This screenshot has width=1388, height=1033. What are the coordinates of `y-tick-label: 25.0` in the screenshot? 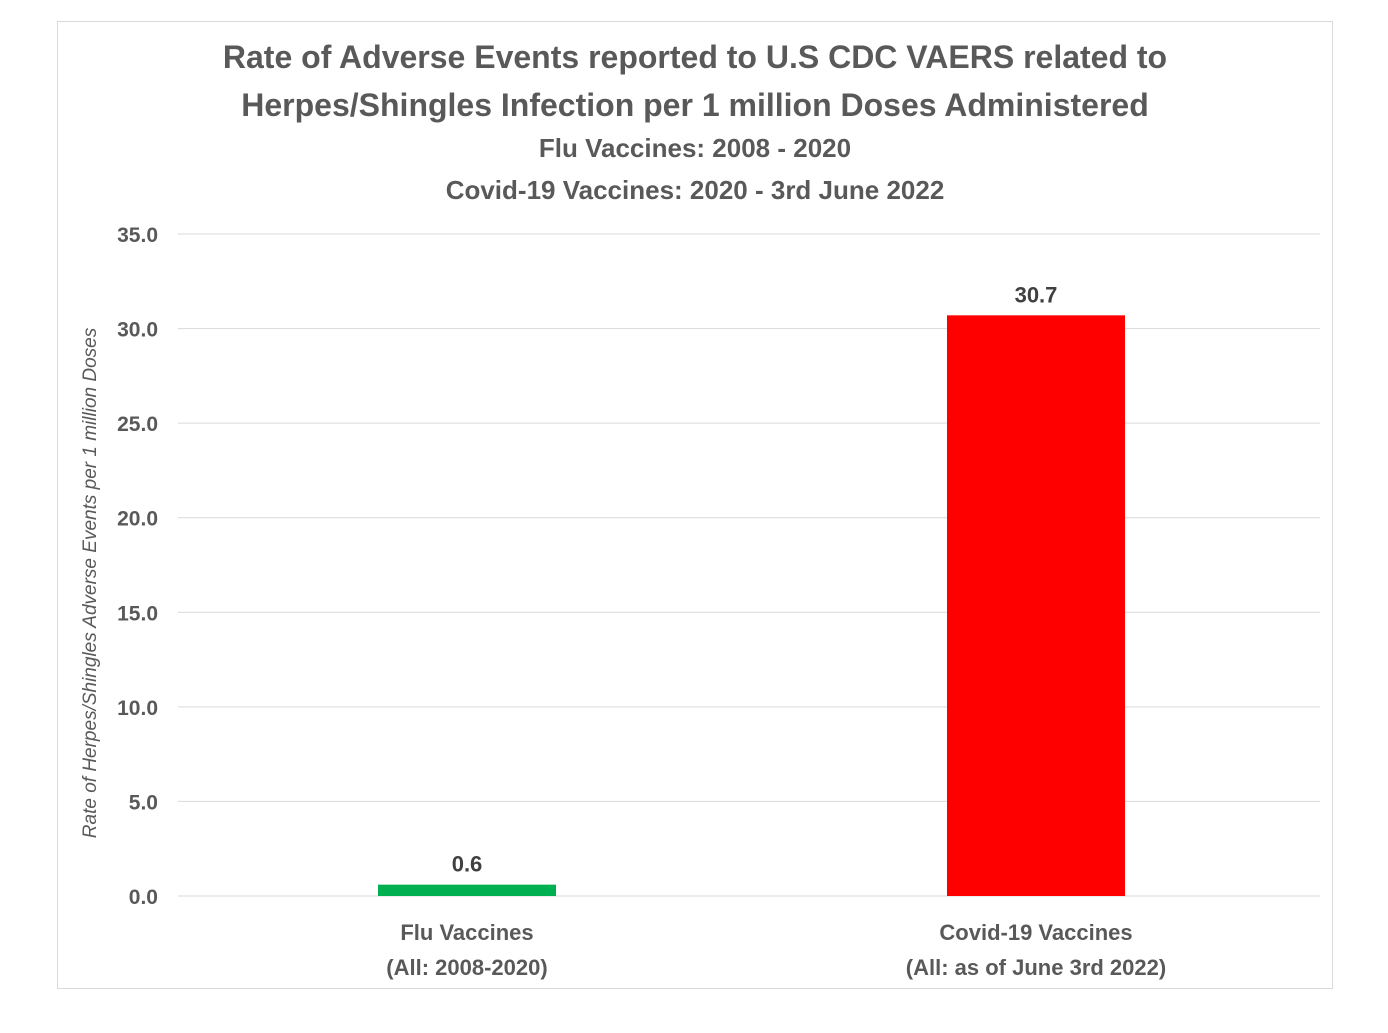 It's located at (137, 424).